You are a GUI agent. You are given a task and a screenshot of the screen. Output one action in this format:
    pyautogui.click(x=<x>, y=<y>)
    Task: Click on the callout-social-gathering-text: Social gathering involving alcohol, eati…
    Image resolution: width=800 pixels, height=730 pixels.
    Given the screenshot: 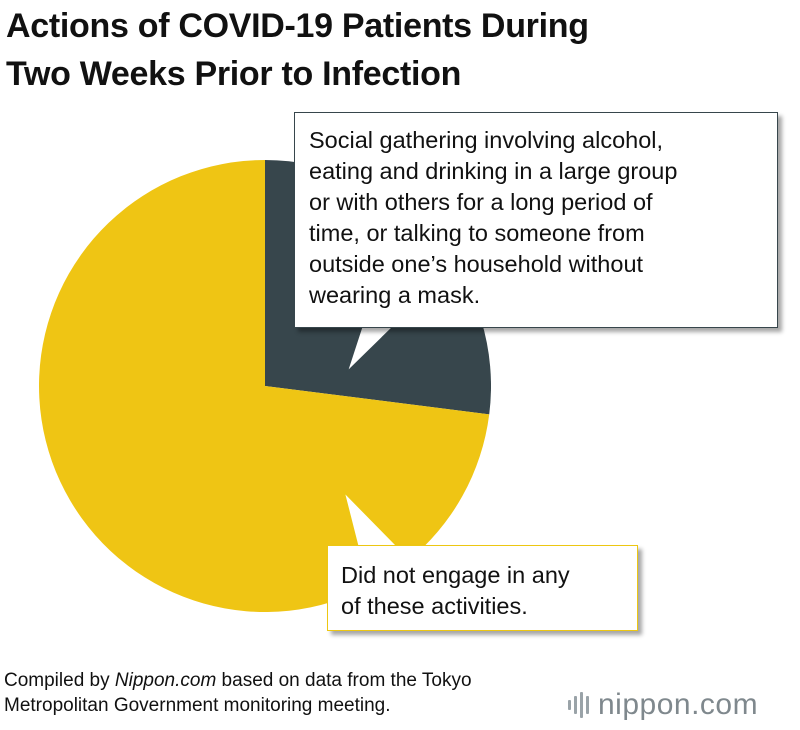 What is the action you would take?
    pyautogui.click(x=538, y=218)
    